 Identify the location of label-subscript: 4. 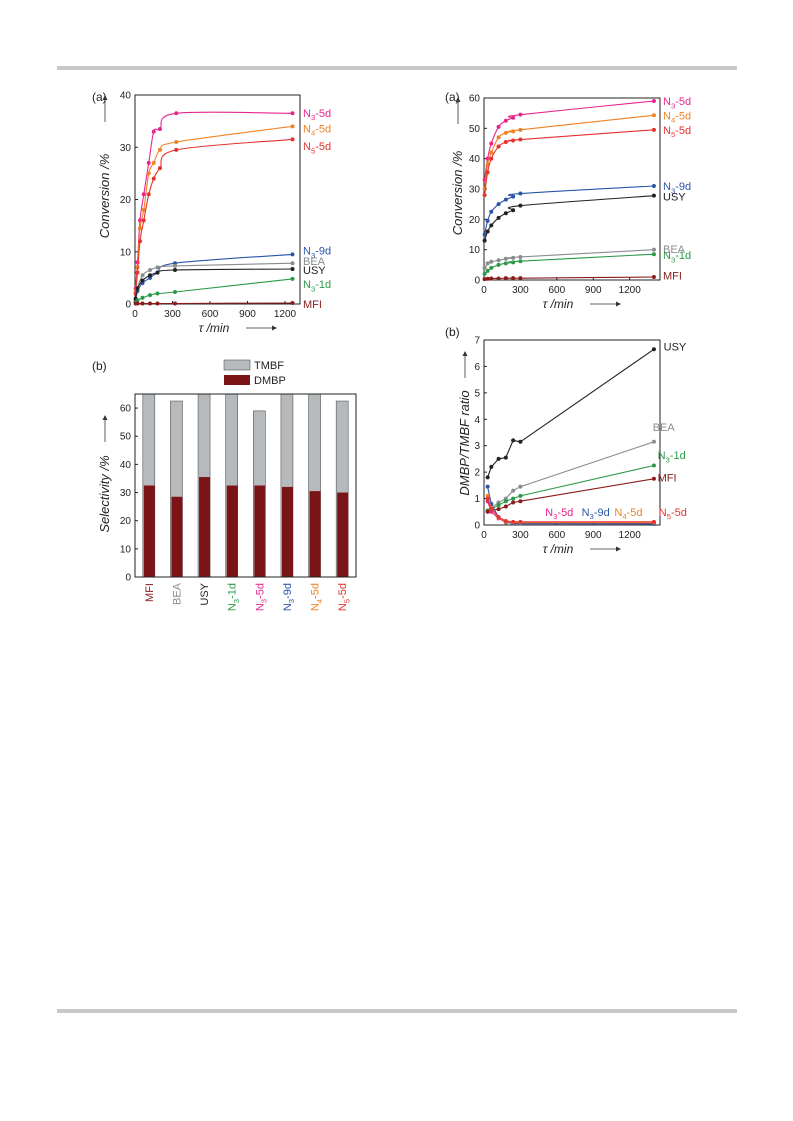
(673, 120).